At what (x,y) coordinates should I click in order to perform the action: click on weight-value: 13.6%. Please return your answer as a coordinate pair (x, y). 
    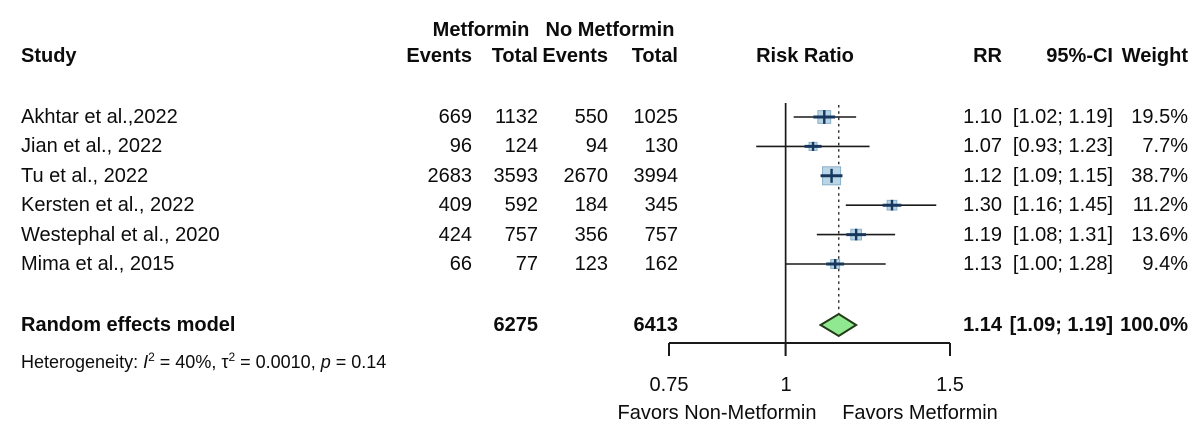
    Looking at the image, I should click on (1159, 235).